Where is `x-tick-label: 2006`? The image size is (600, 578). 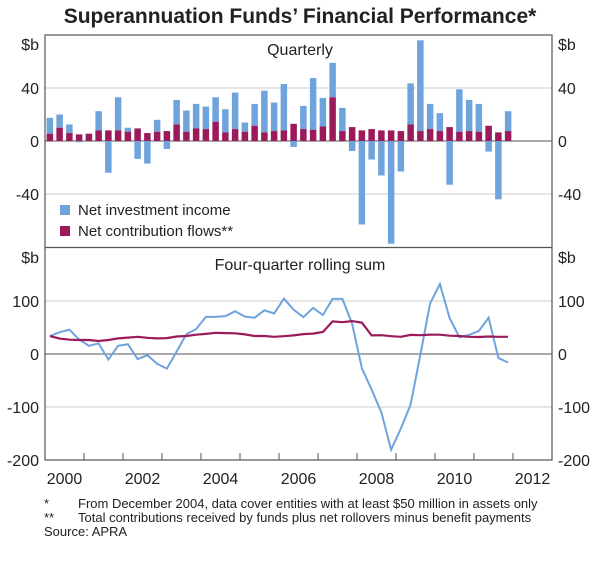
x-tick-label: 2006 is located at coordinates (299, 479).